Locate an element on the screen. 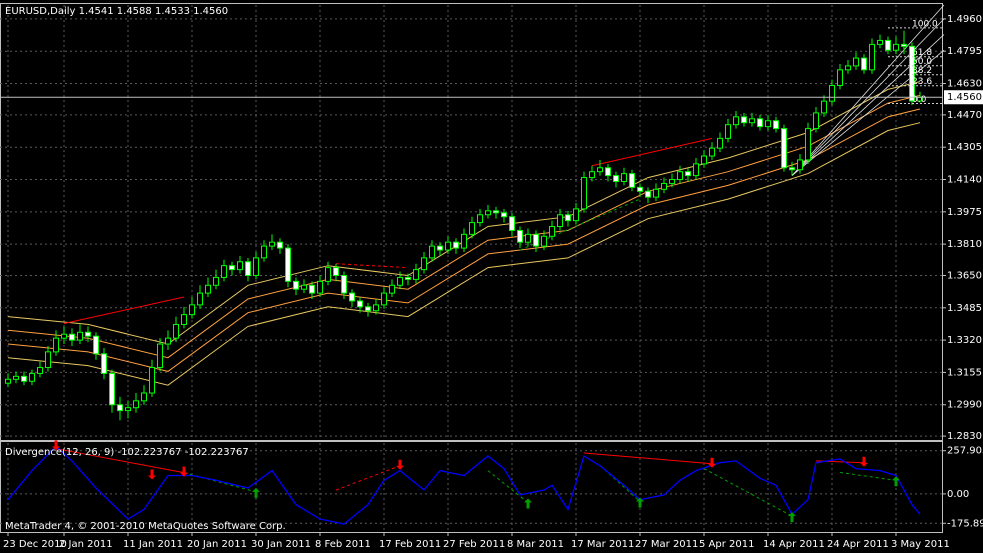  x-tick-label: 17 Mar 2011 is located at coordinates (602, 544).